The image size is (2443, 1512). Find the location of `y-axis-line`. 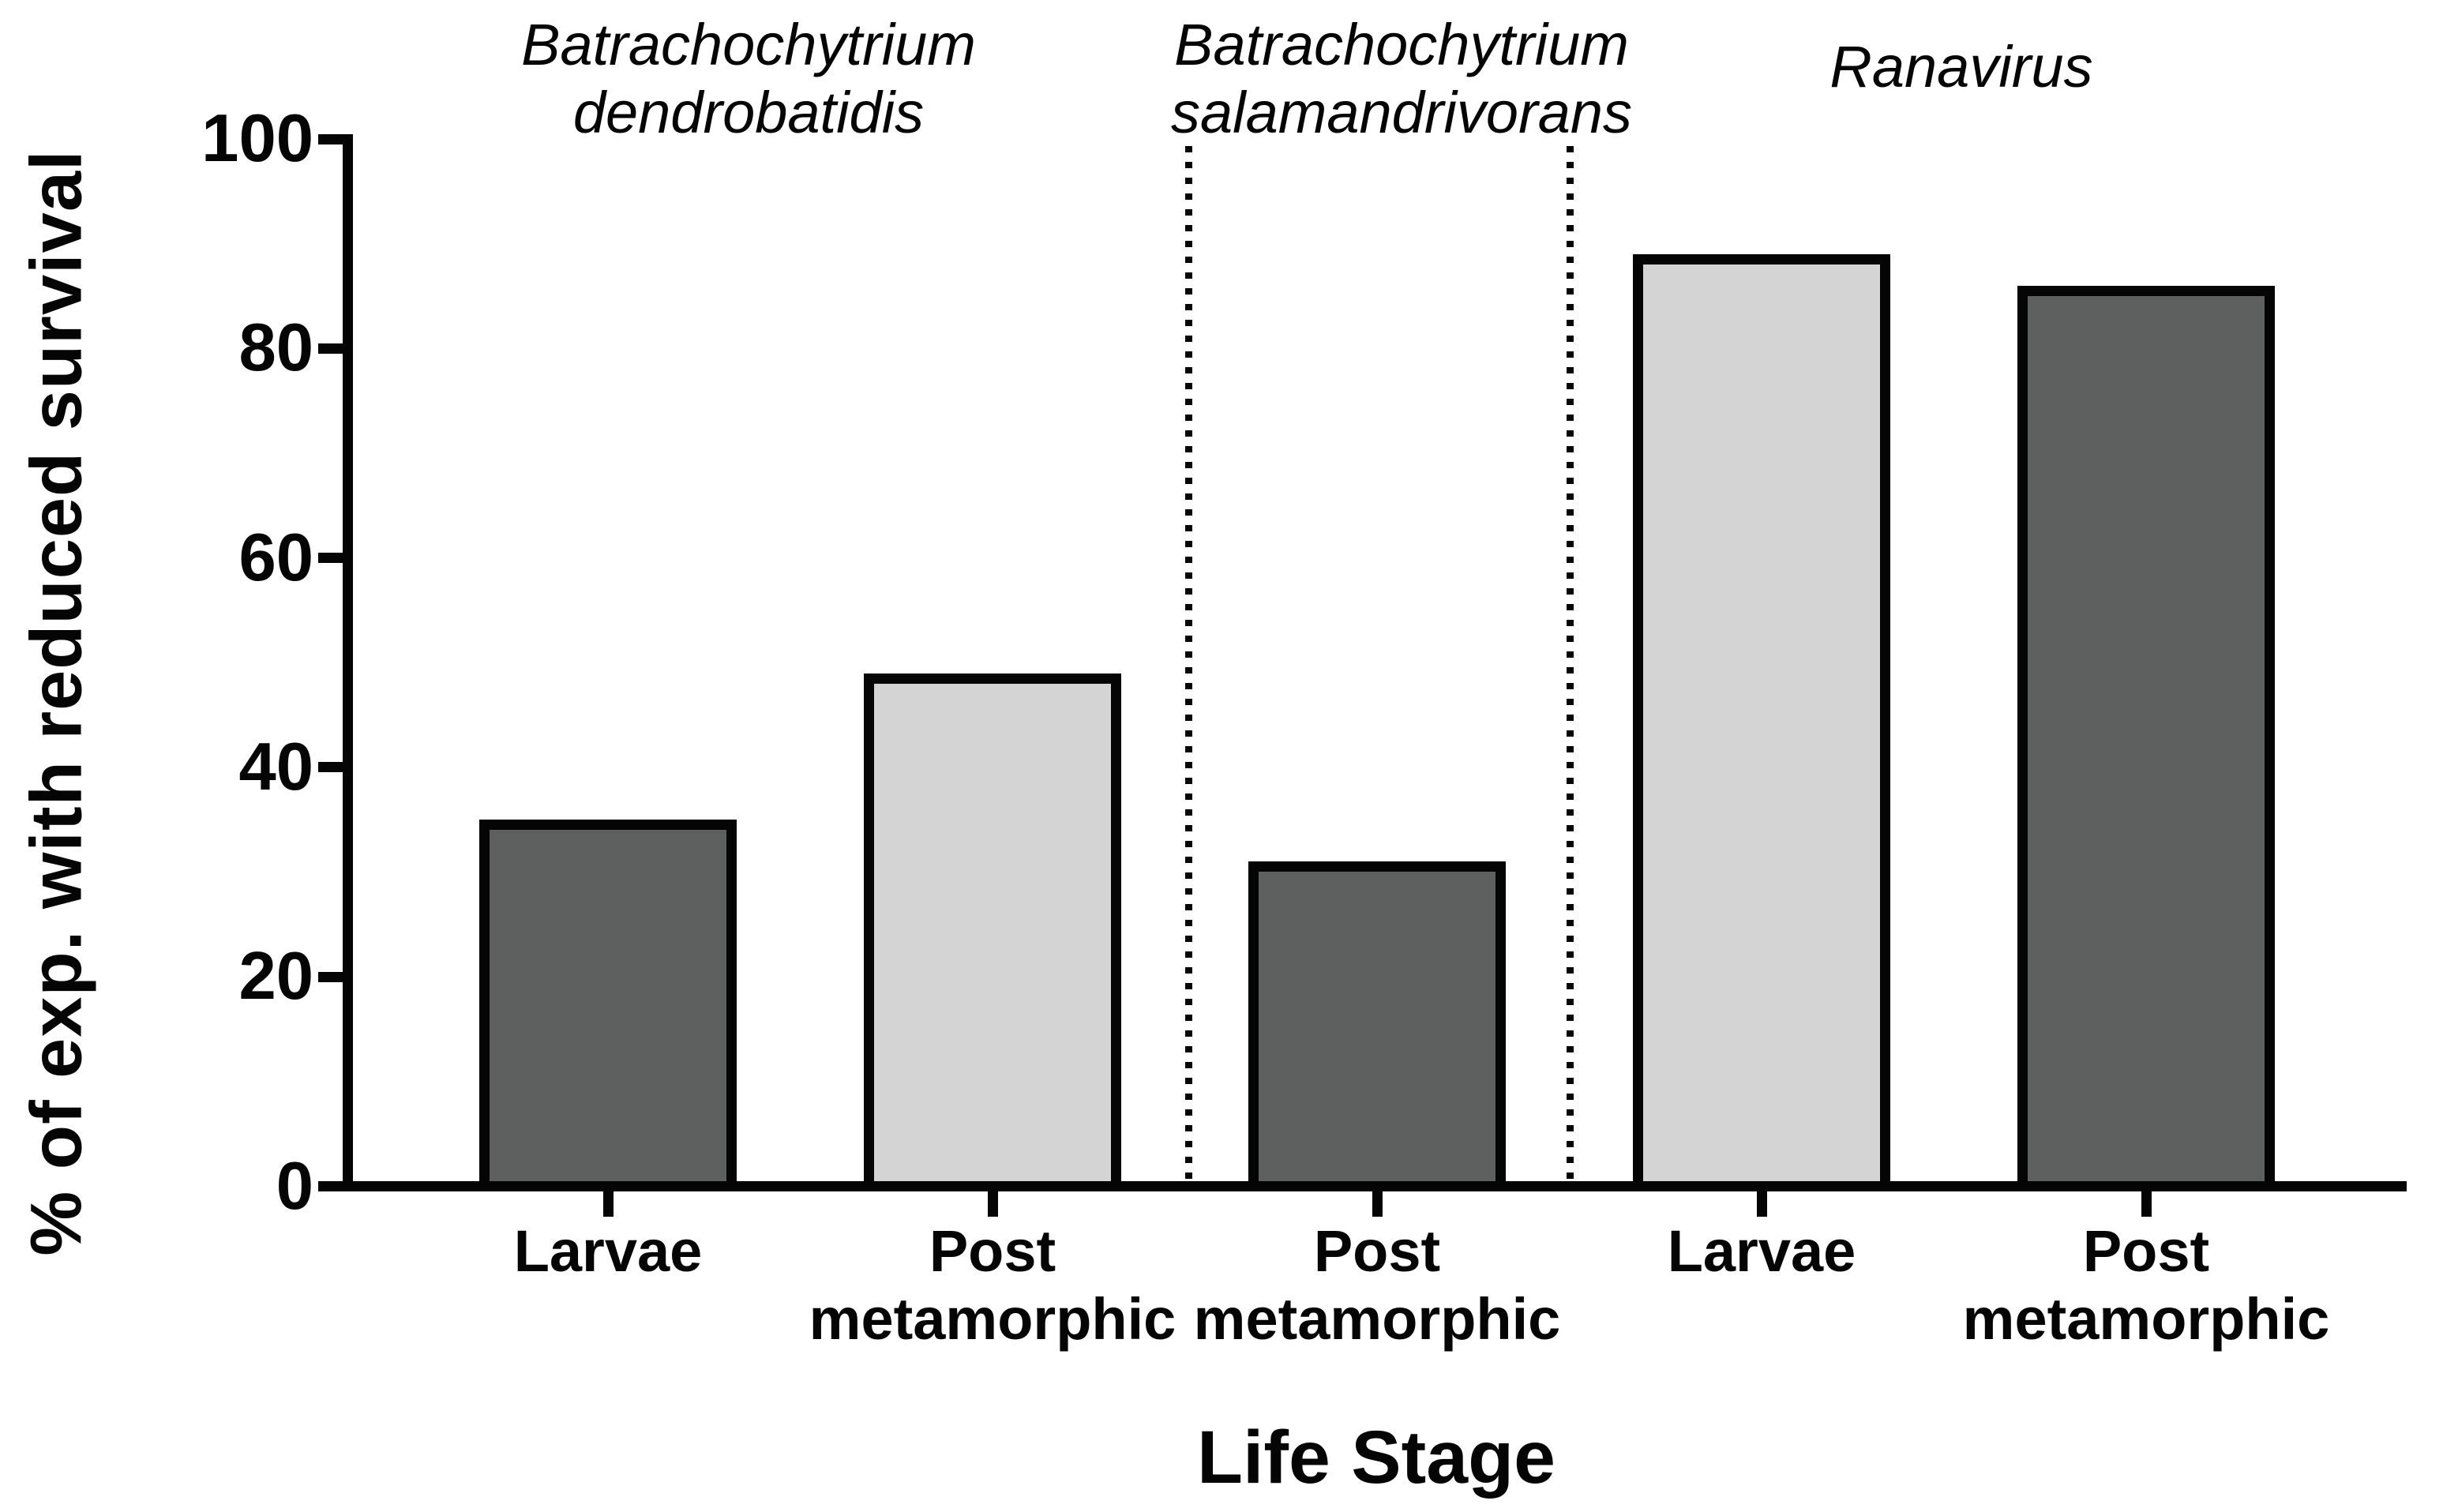

y-axis-line is located at coordinates (348, 663).